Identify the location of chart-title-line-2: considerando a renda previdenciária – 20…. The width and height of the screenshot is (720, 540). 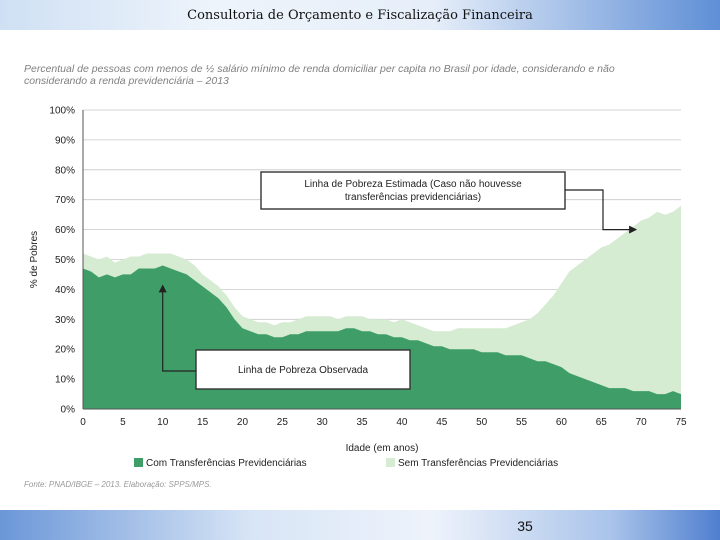
(126, 81).